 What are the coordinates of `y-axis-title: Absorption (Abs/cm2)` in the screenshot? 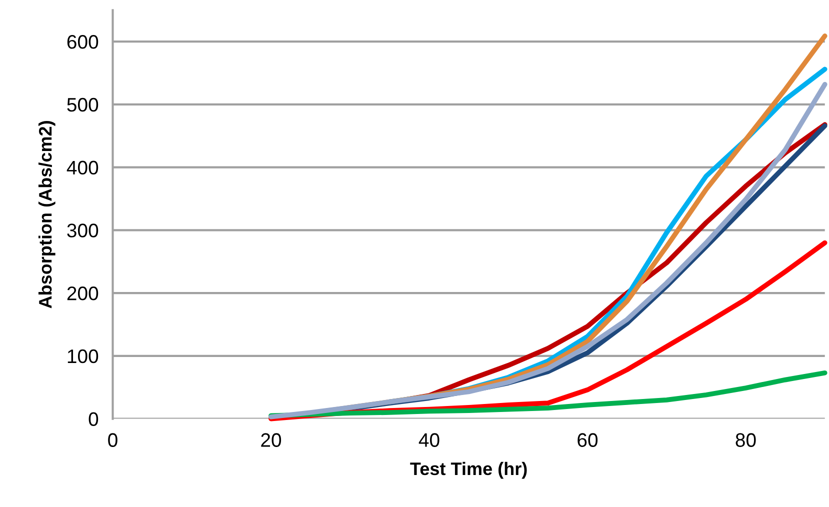 It's located at (47, 214).